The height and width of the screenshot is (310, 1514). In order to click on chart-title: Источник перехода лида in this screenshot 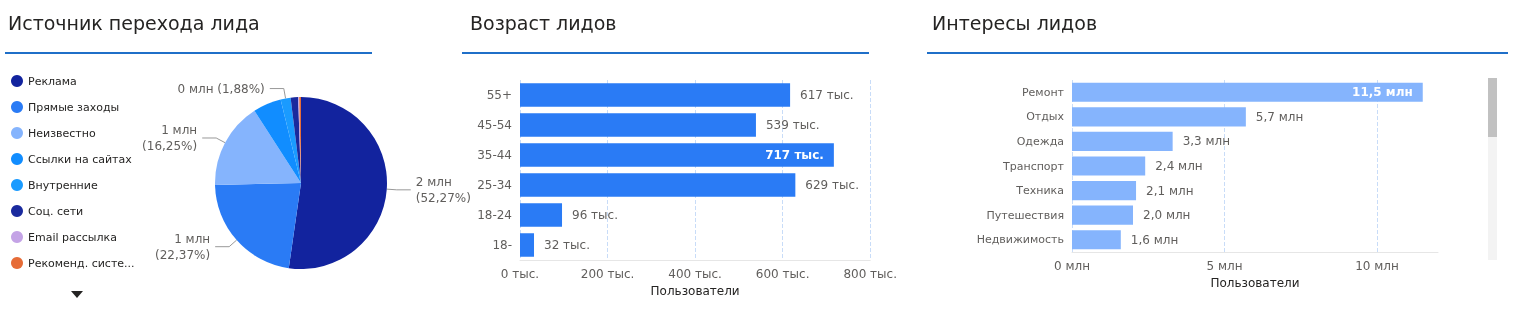, I will do `click(134, 23)`.